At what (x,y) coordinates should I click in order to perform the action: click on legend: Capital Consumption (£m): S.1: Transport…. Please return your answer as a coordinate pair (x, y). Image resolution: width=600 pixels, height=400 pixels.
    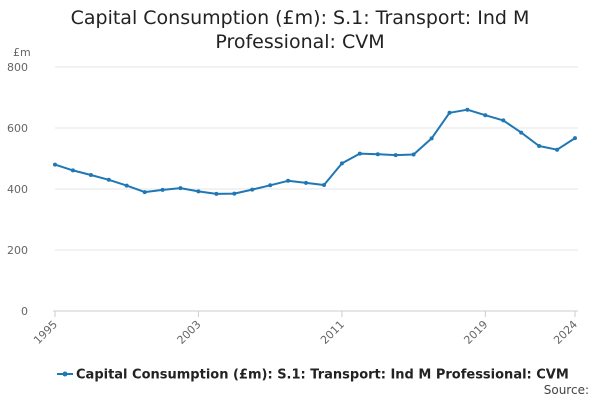
    Looking at the image, I should click on (313, 375).